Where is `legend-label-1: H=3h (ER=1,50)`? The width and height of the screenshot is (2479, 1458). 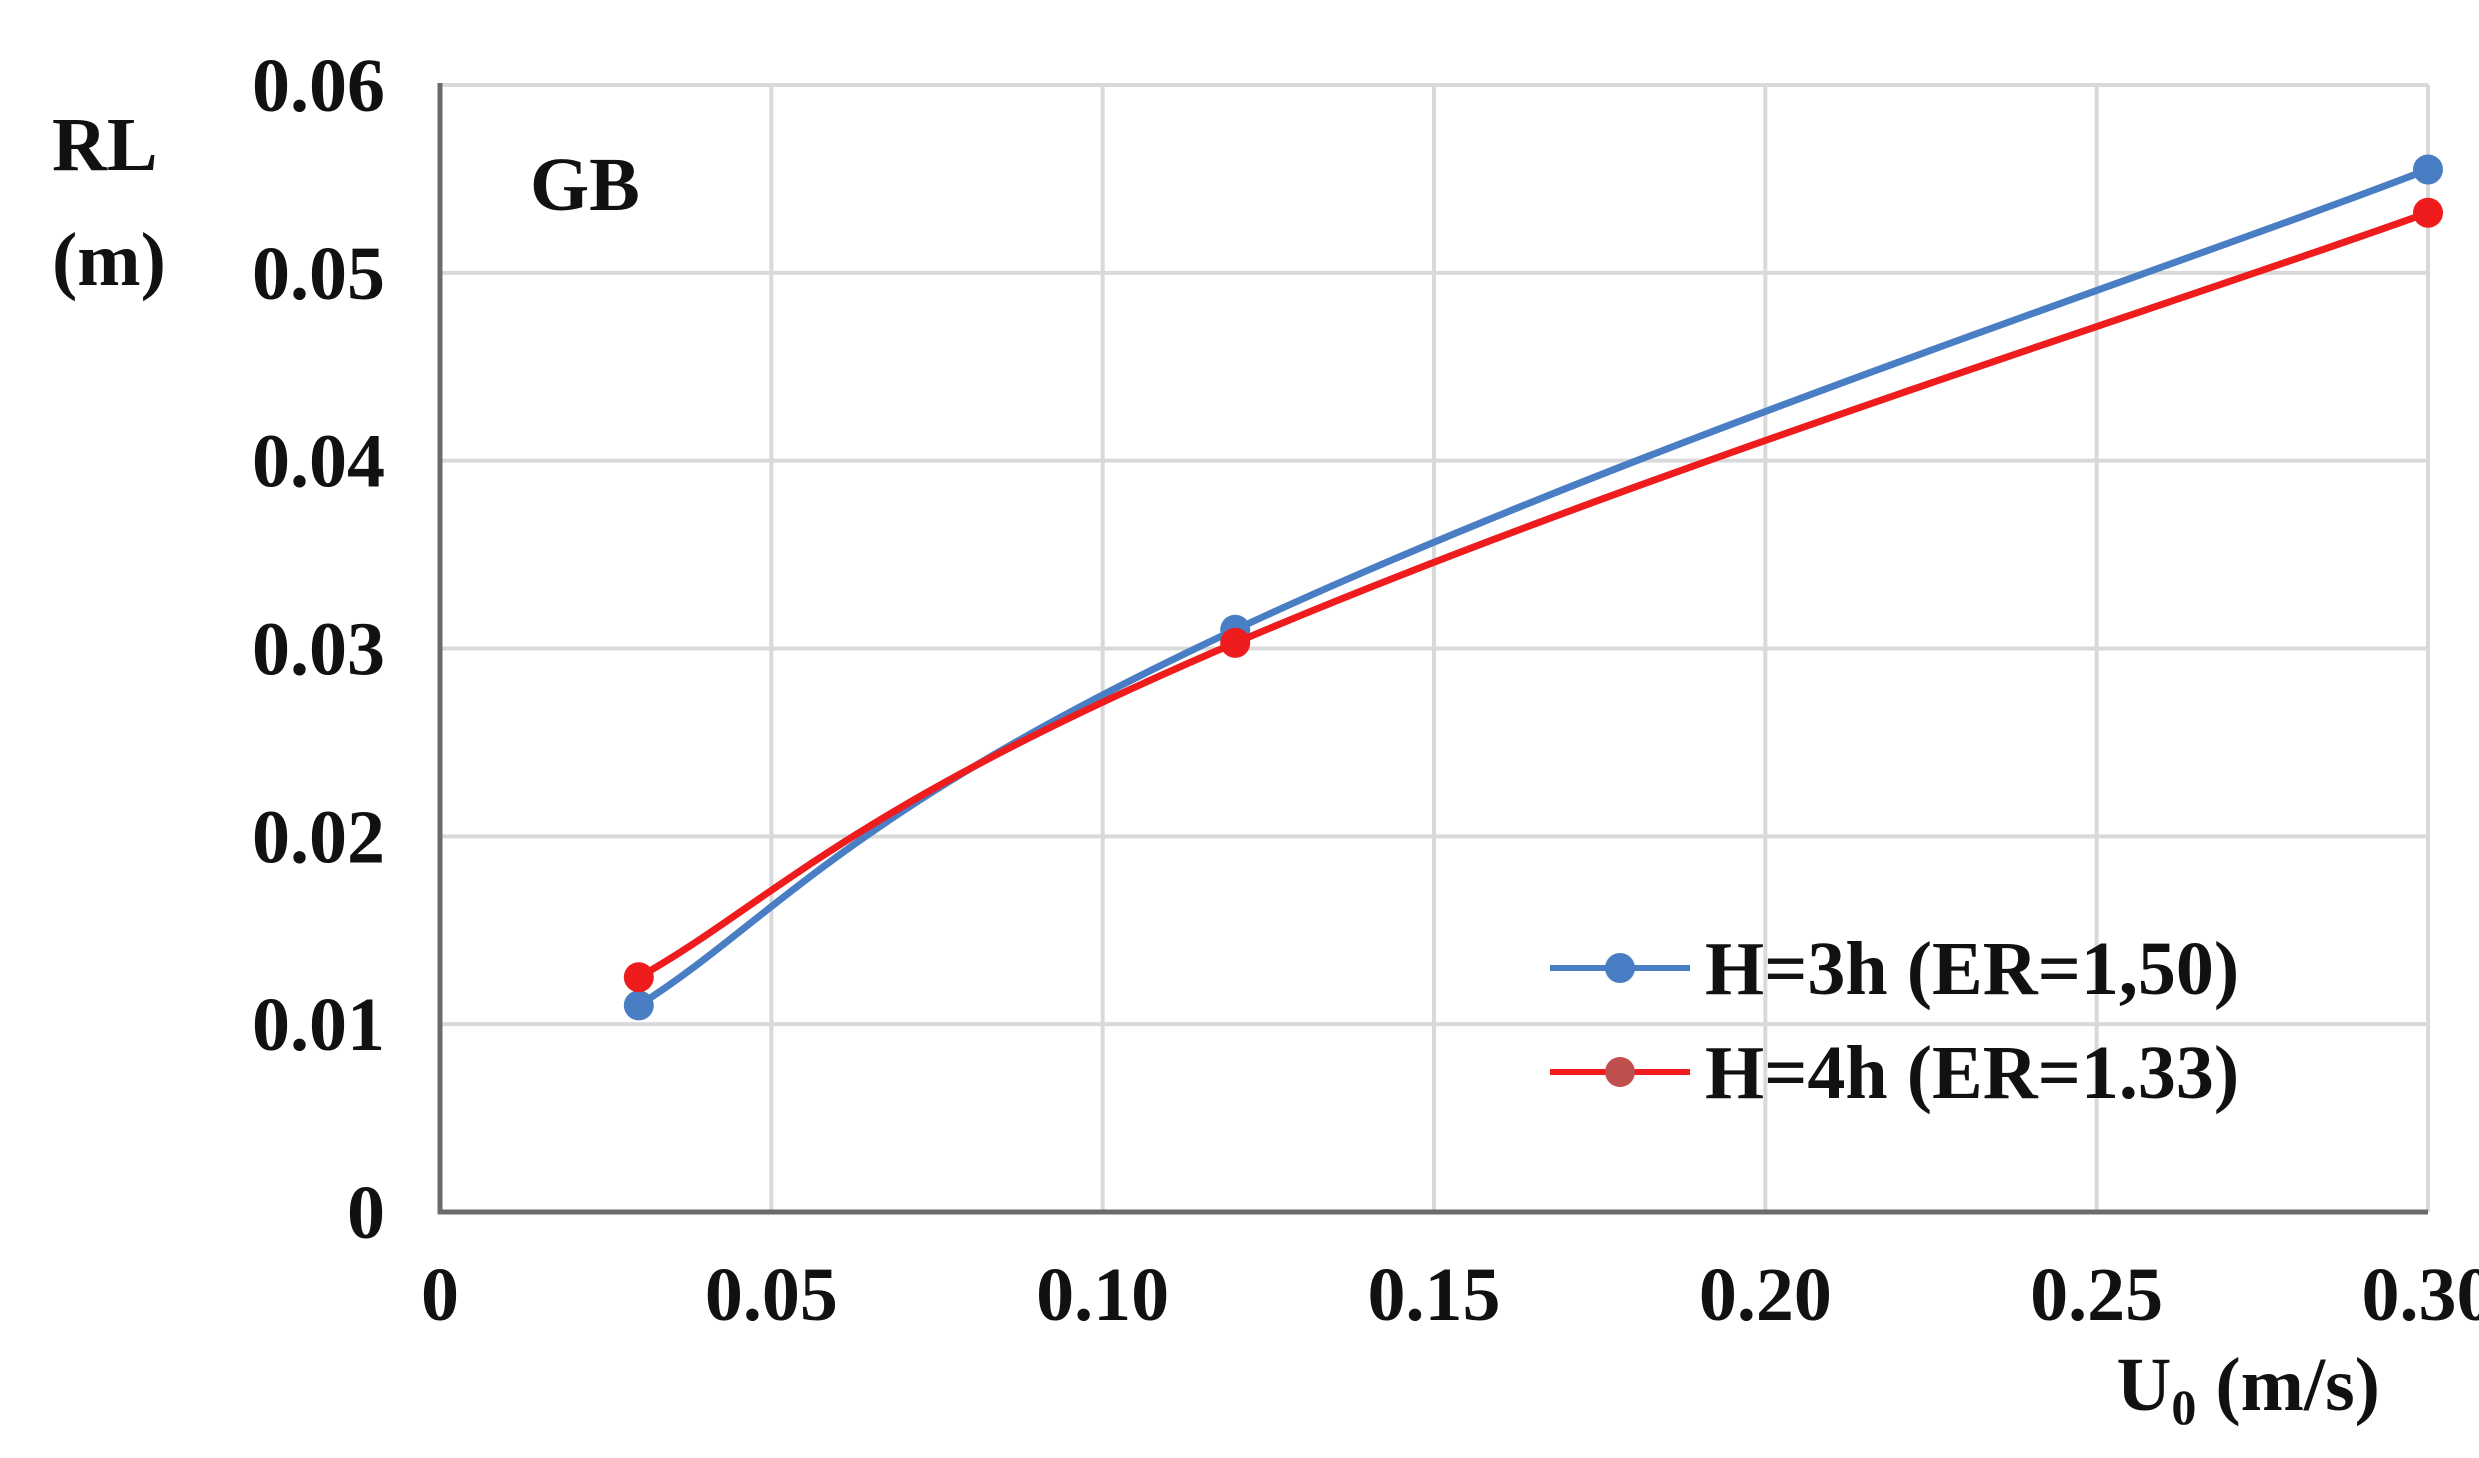
legend-label-1: H=3h (ER=1,50) is located at coordinates (1972, 969).